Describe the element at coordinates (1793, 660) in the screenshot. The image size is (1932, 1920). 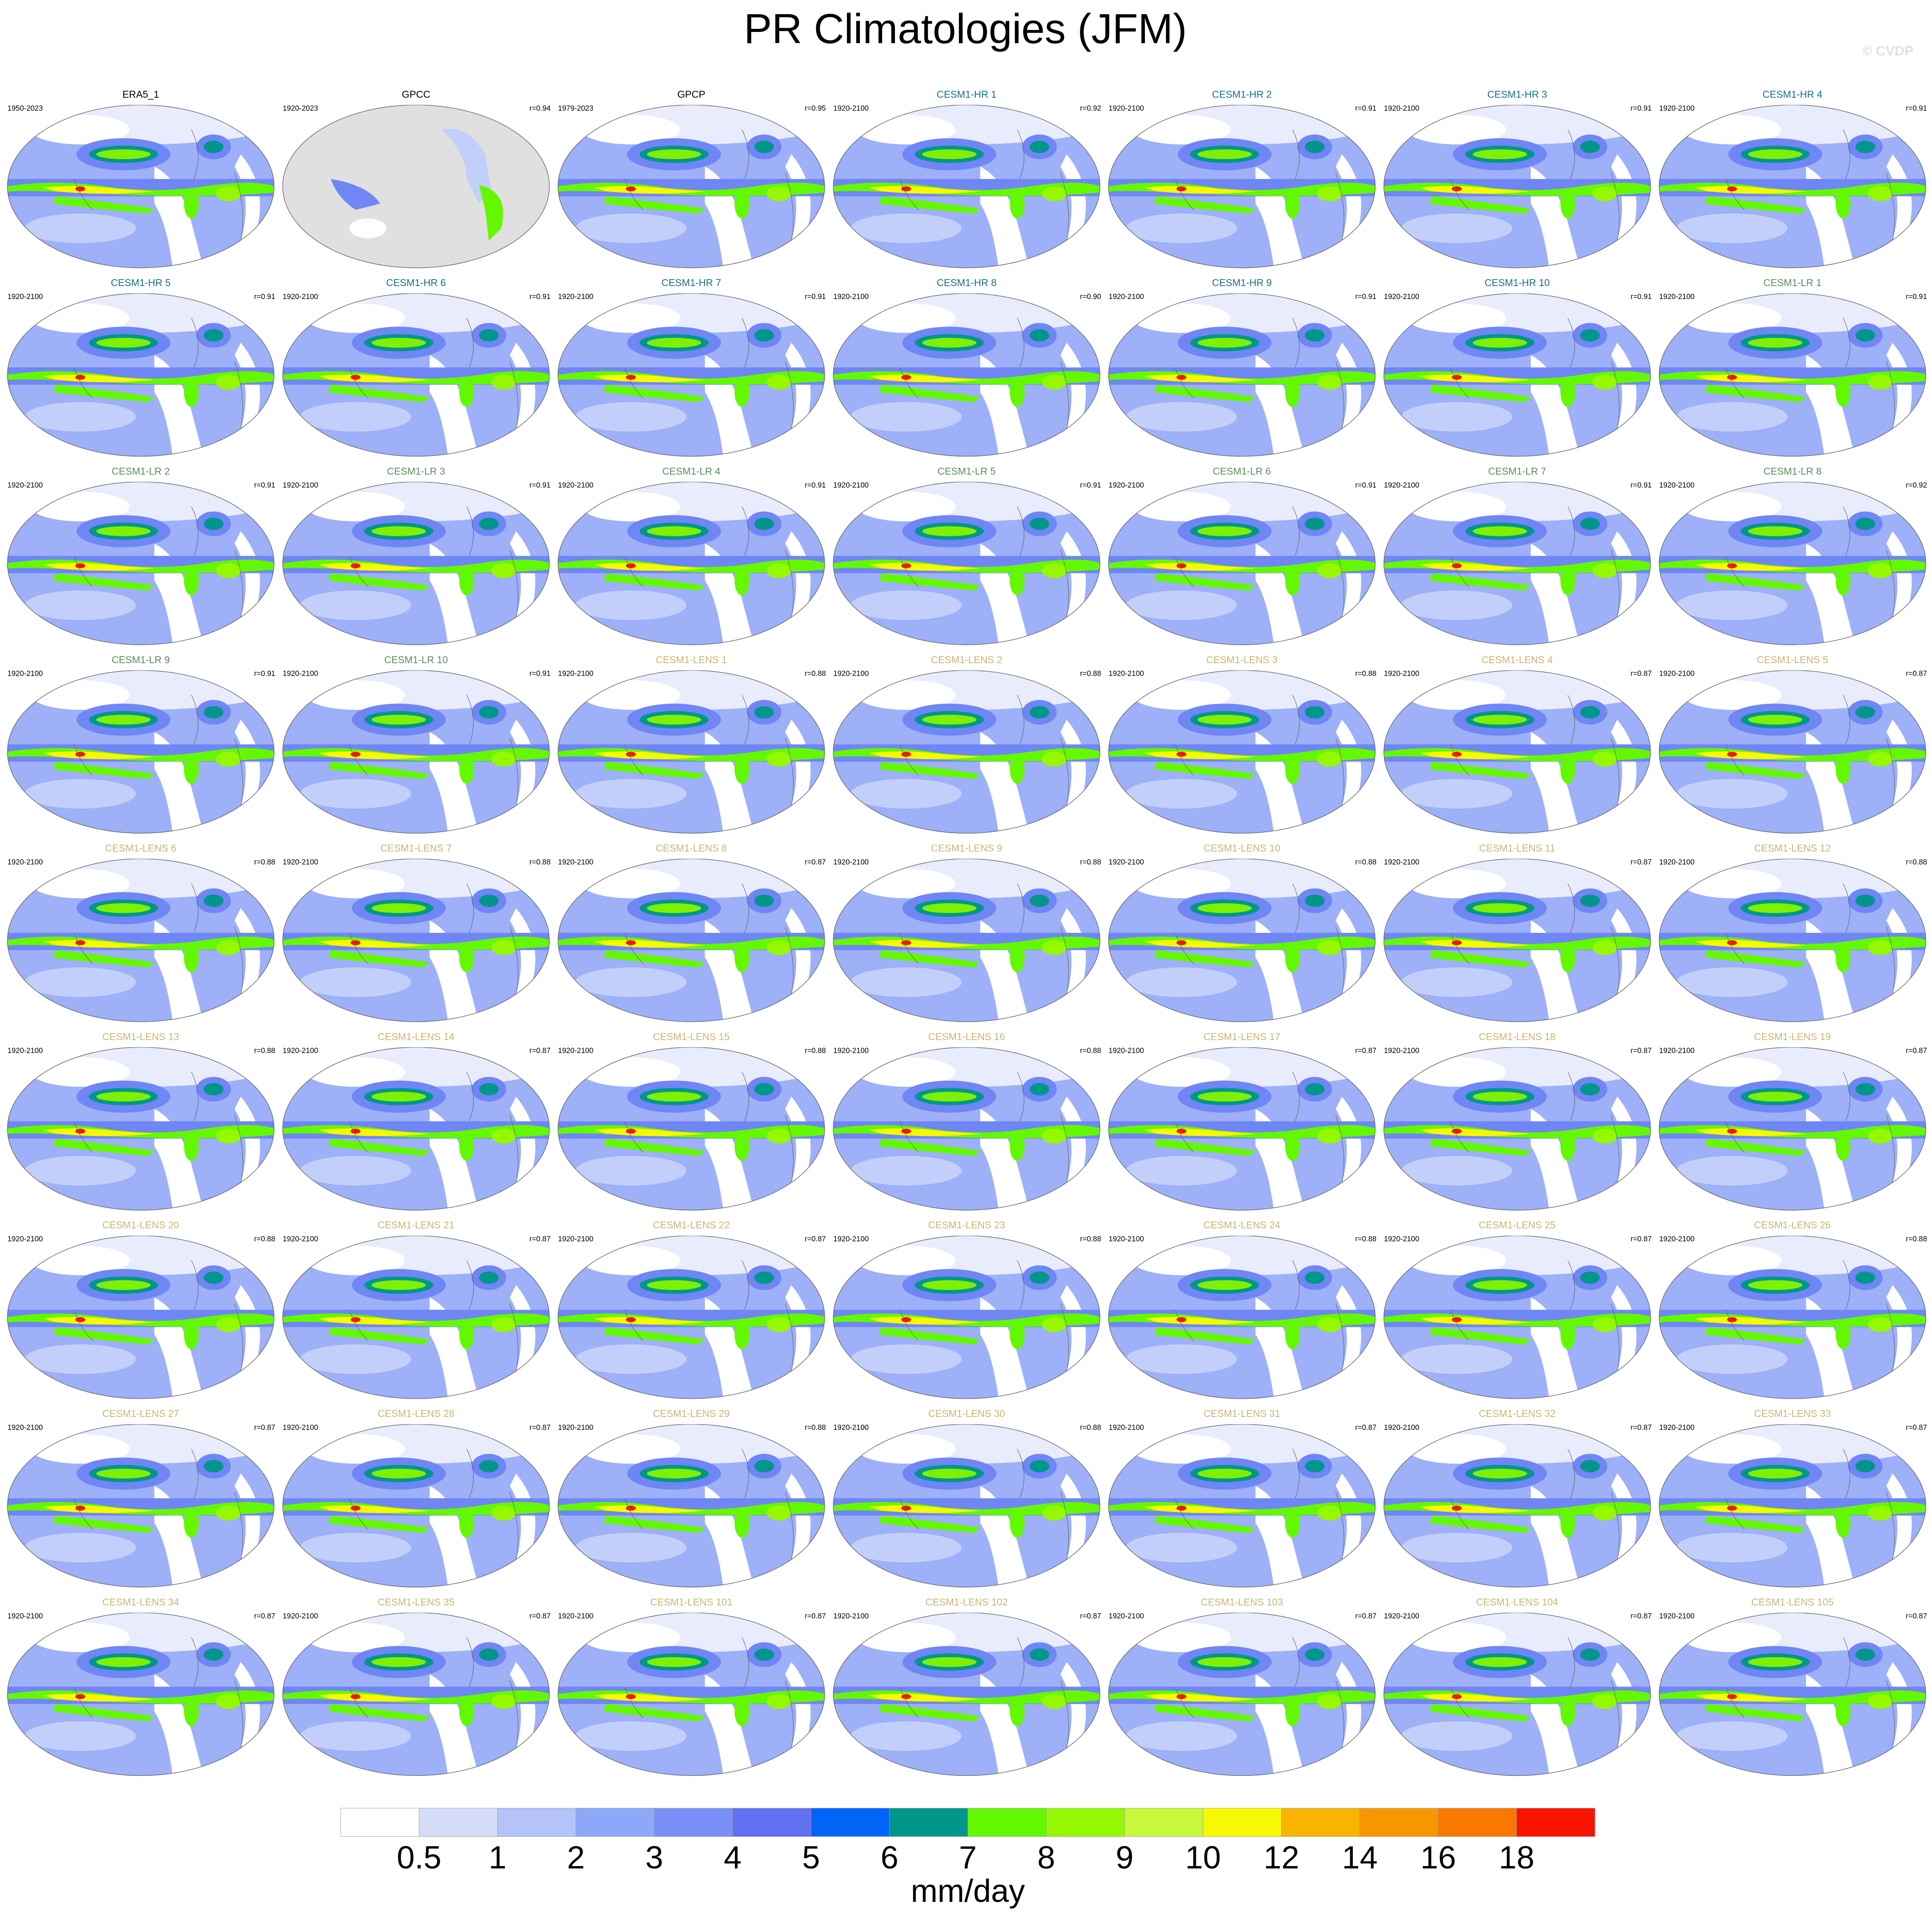
I see `panel-title: CESM1-LENS 5` at that location.